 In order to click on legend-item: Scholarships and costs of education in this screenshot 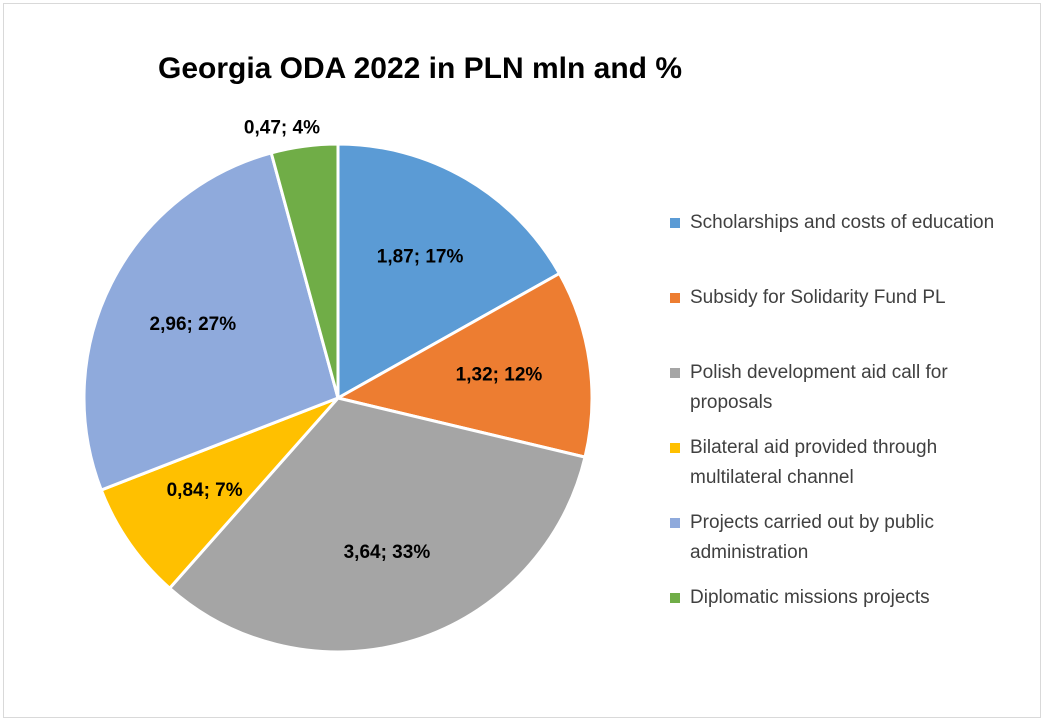, I will do `click(854, 245)`.